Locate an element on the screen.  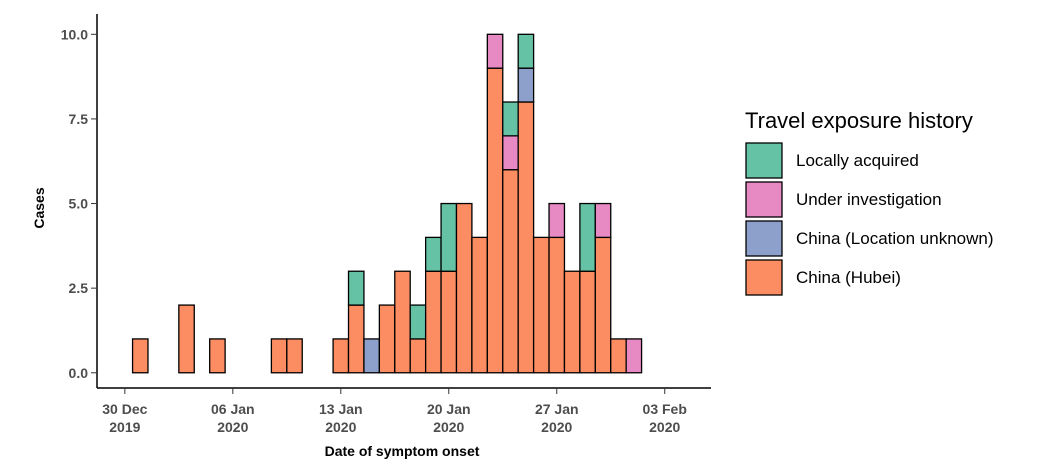
x-tick-label: 13 Jan 2020 is located at coordinates (341, 418).